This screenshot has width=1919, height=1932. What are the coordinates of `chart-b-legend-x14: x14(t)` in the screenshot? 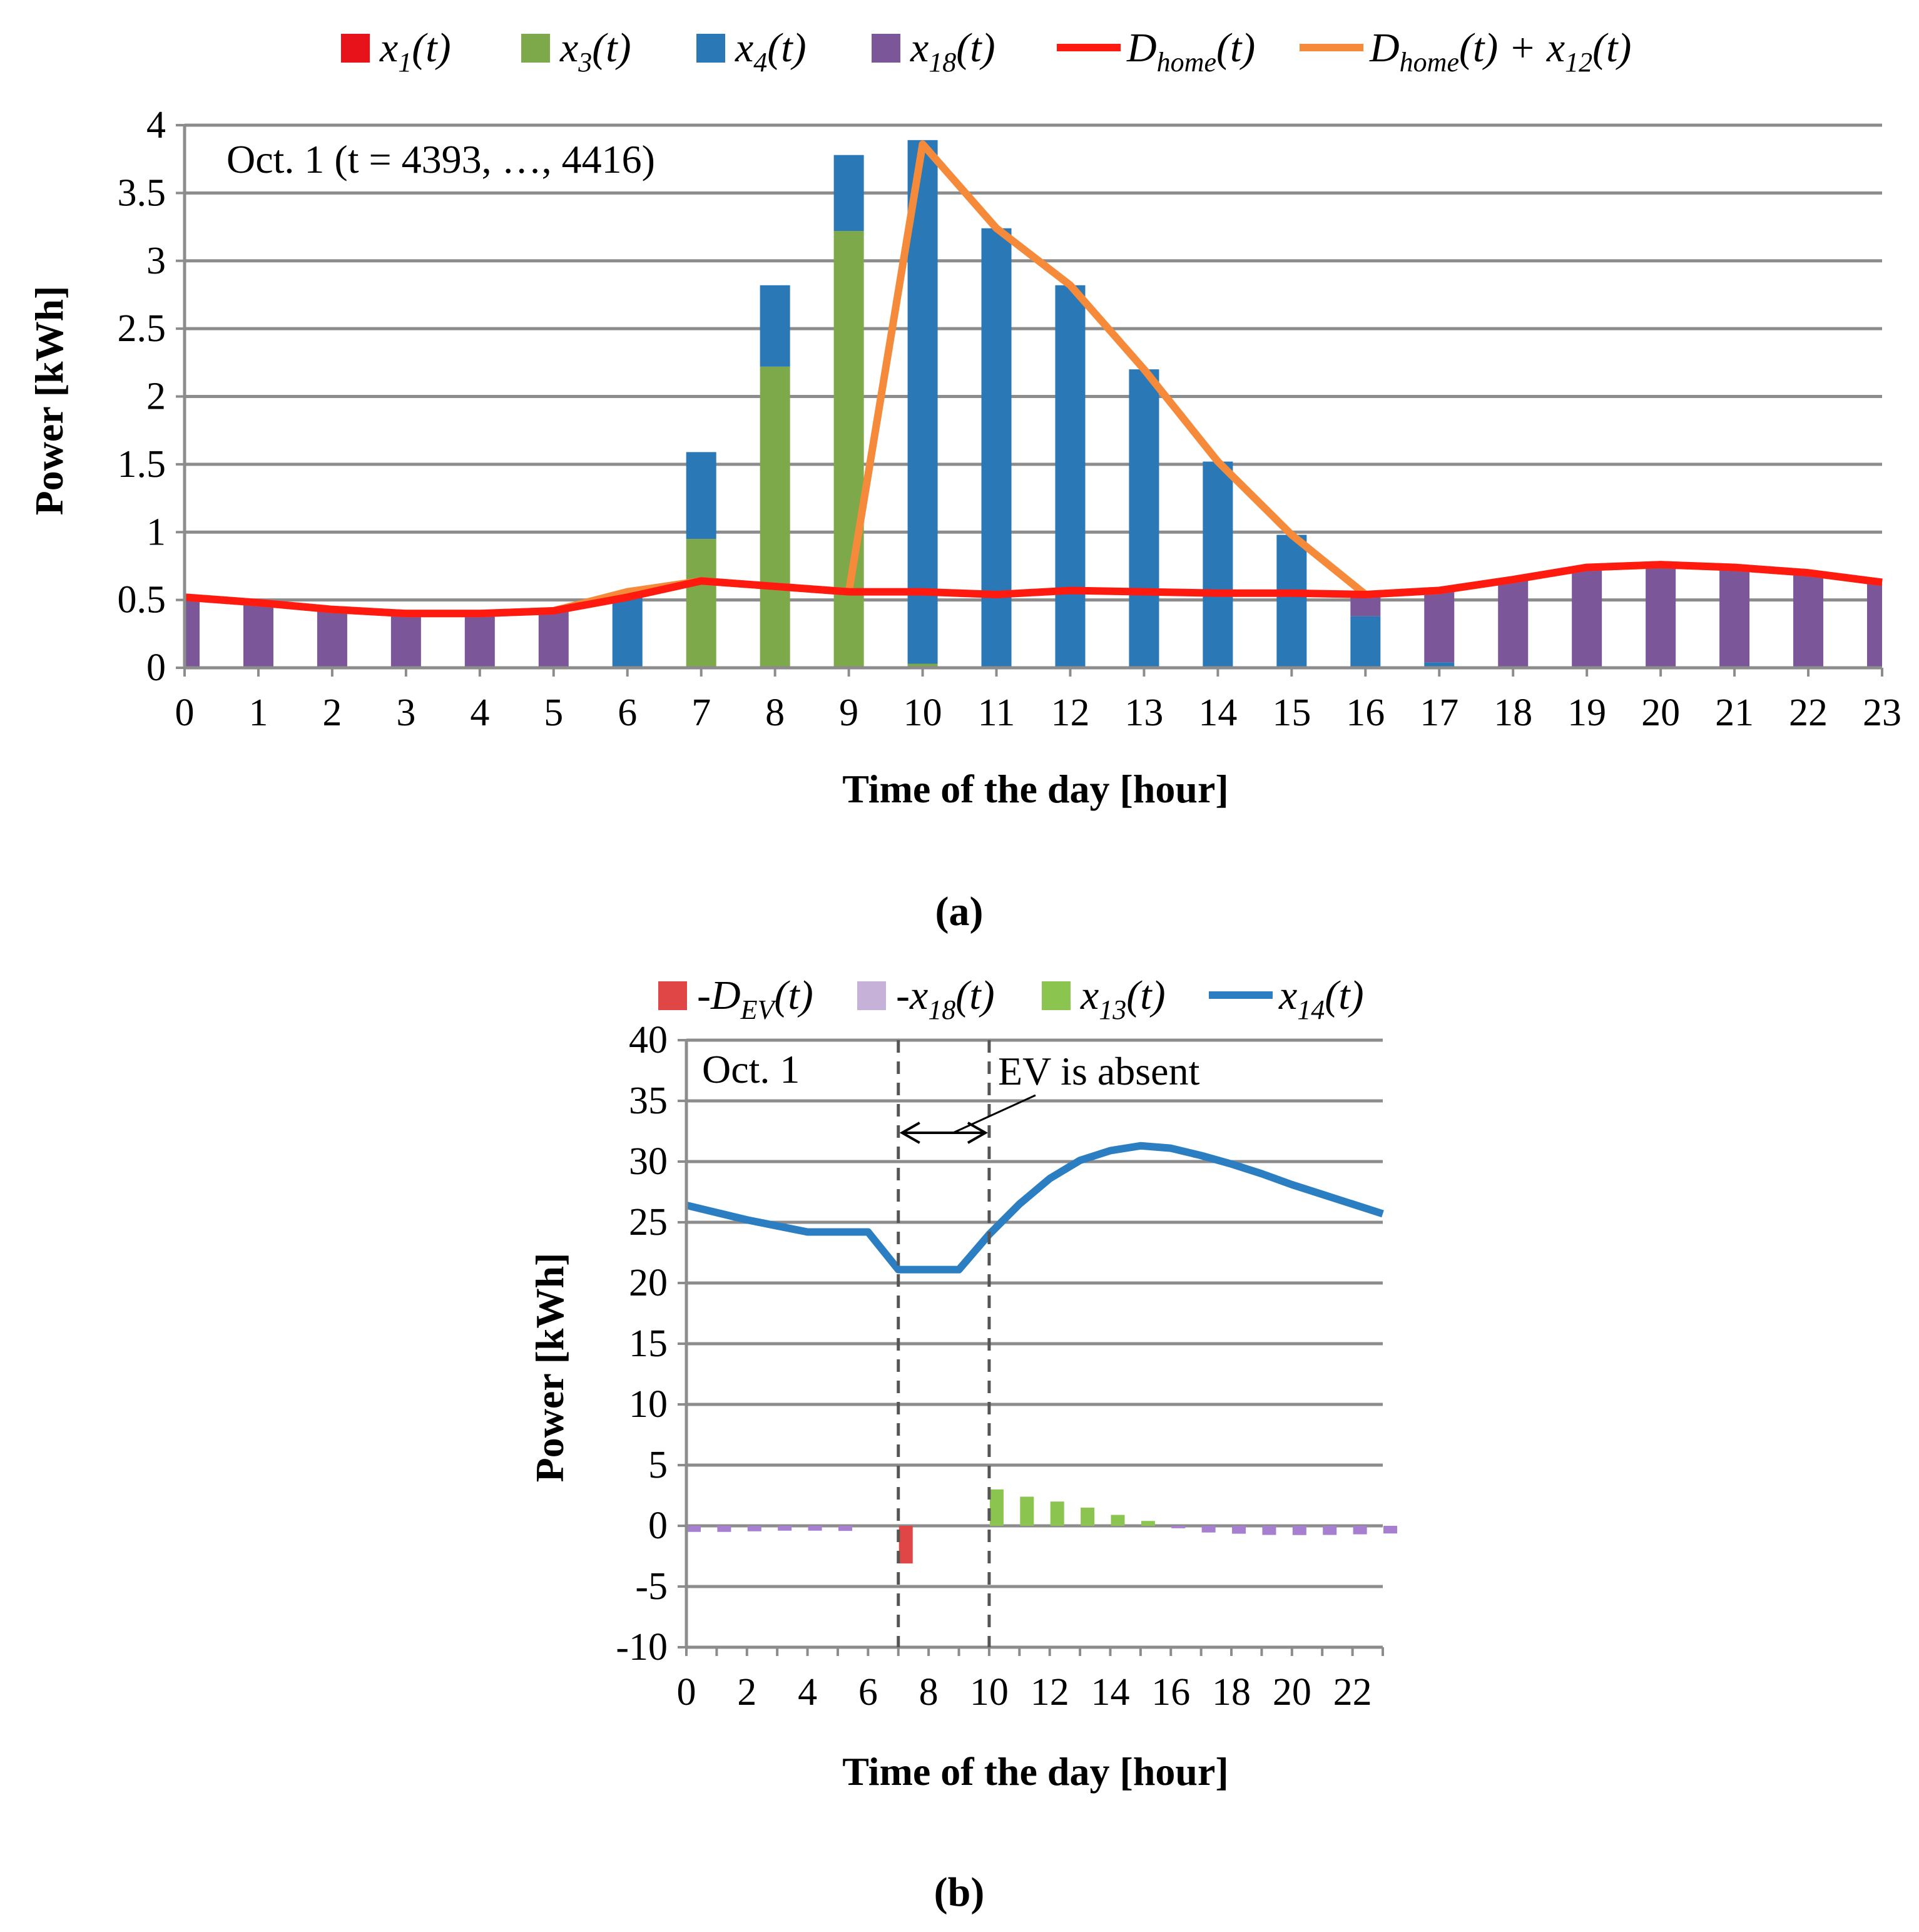 It's located at (1286, 999).